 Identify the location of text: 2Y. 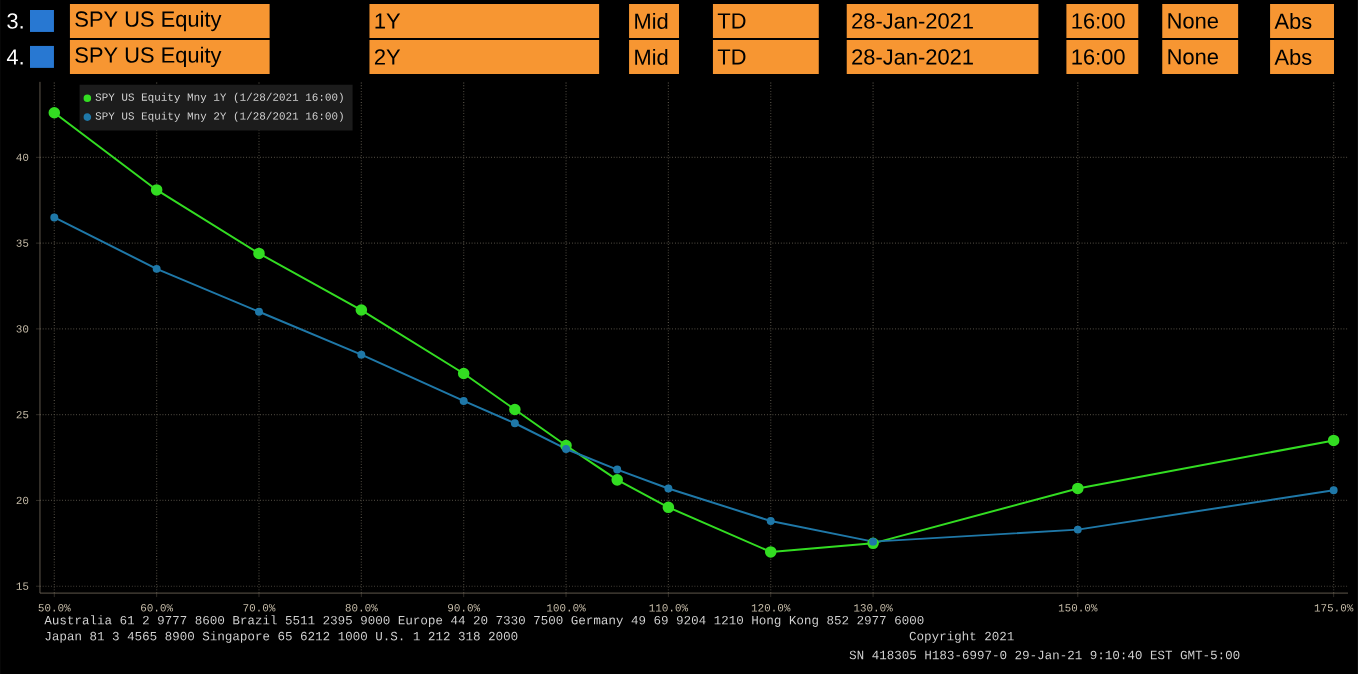
(387, 56).